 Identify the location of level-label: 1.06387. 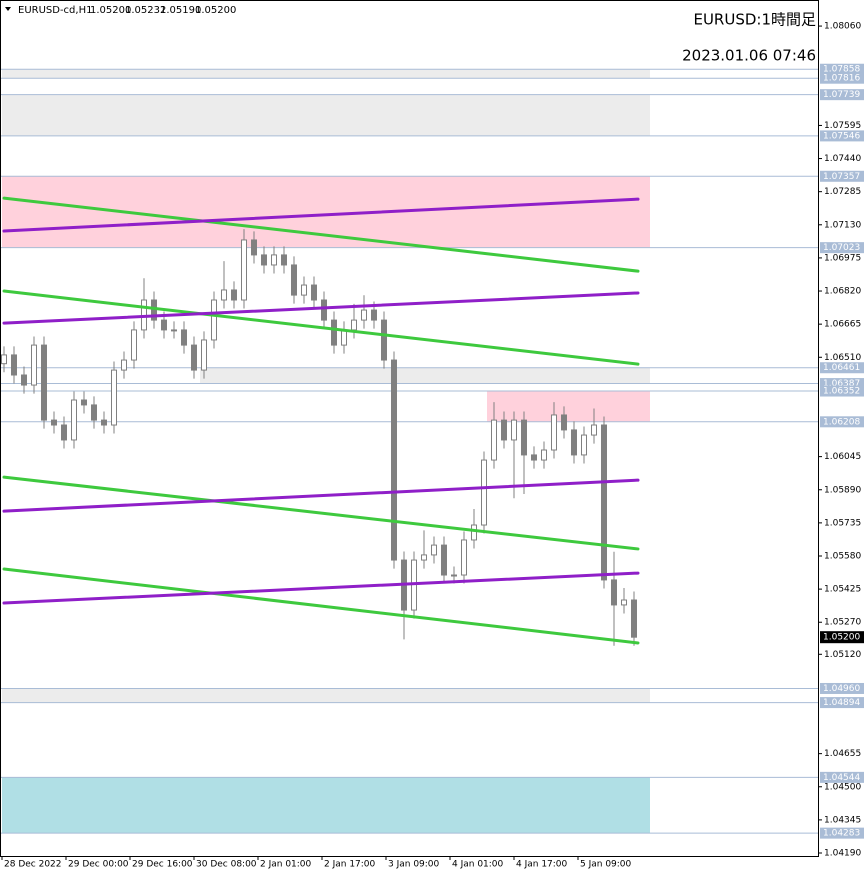
(841, 384).